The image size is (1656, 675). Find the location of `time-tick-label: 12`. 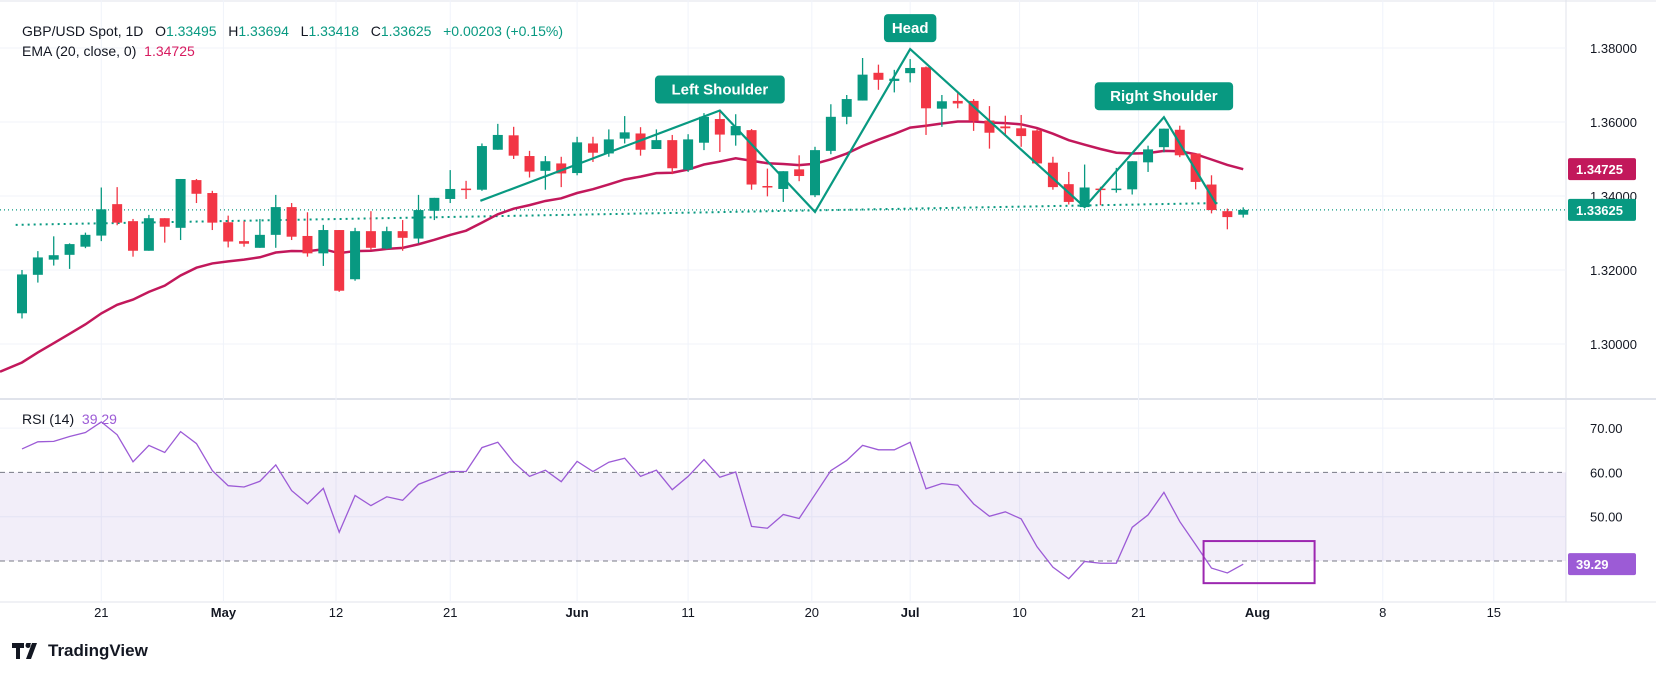

time-tick-label: 12 is located at coordinates (336, 612).